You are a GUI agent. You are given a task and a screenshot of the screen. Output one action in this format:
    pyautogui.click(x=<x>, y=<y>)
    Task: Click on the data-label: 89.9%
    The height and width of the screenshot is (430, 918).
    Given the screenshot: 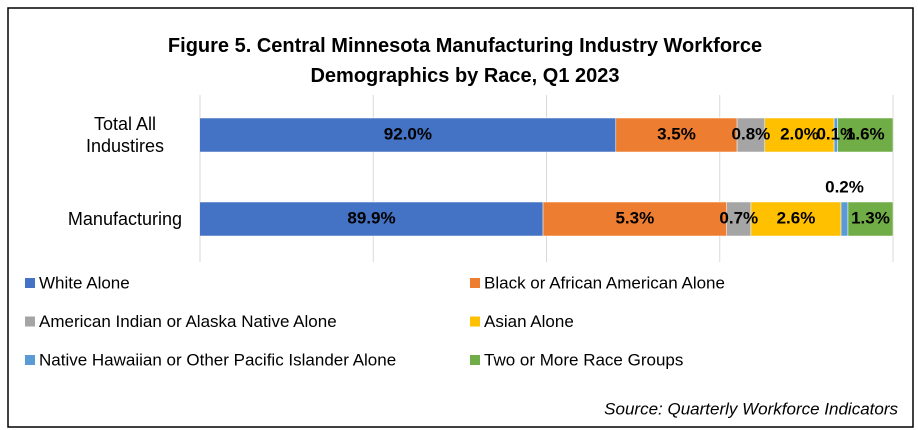 What is the action you would take?
    pyautogui.click(x=371, y=217)
    